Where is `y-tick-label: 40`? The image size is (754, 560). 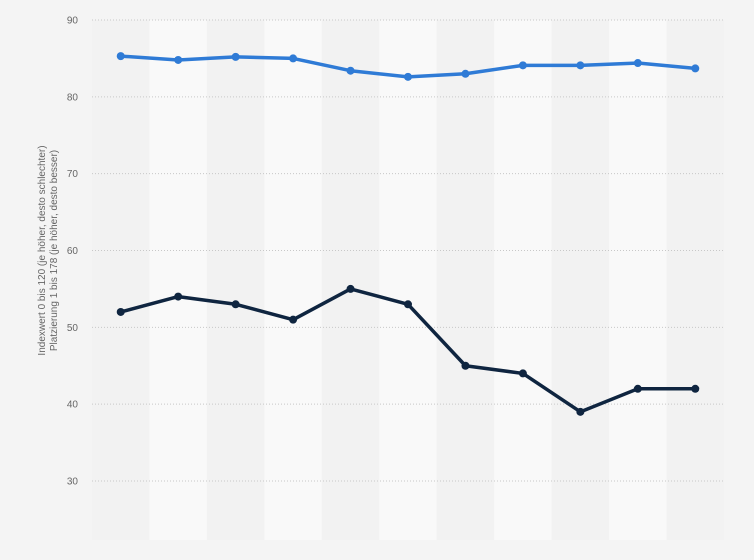
y-tick-label: 40 is located at coordinates (73, 405).